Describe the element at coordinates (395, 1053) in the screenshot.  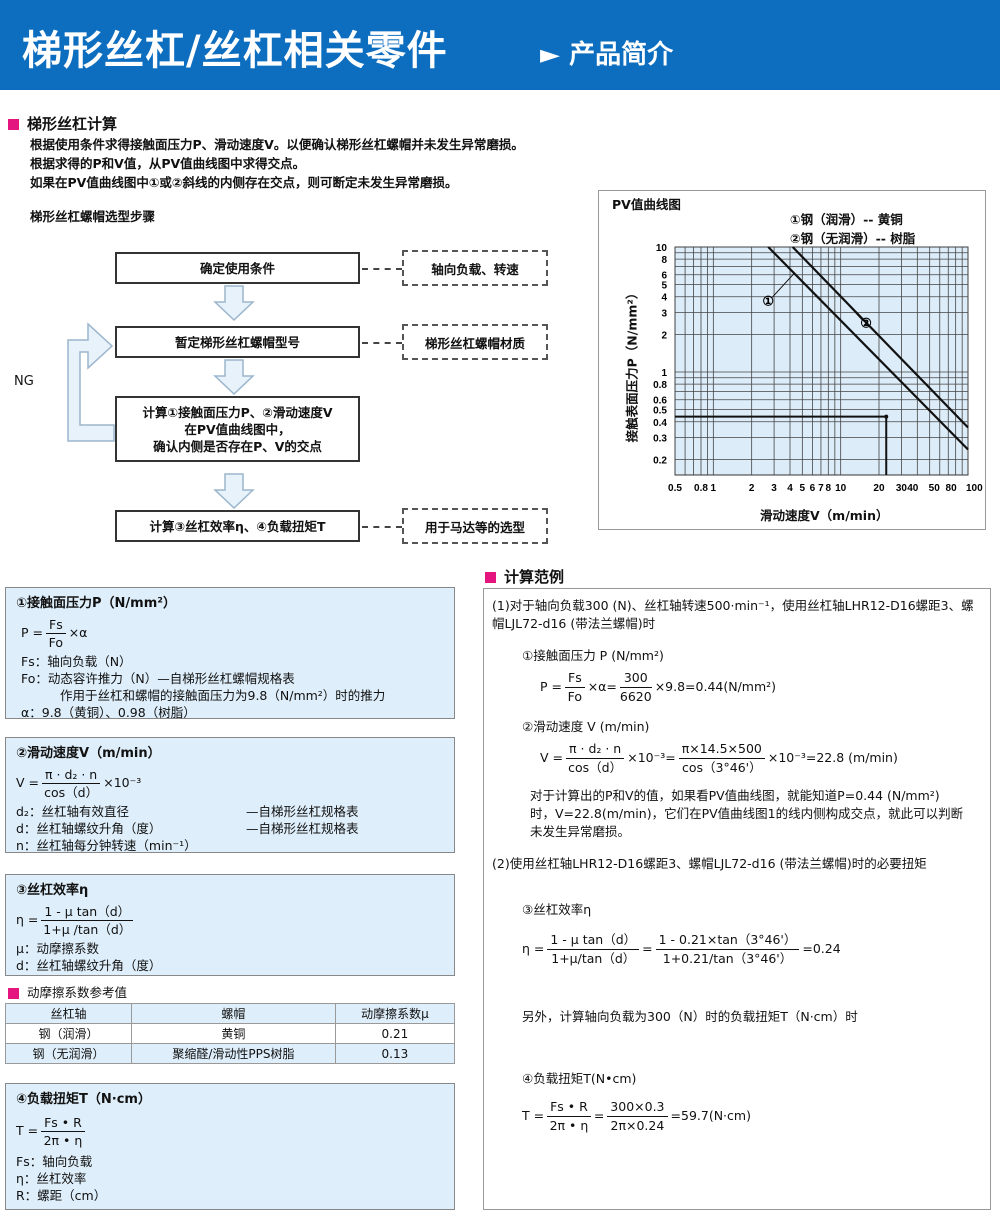
I see `table-cell: 0.13` at that location.